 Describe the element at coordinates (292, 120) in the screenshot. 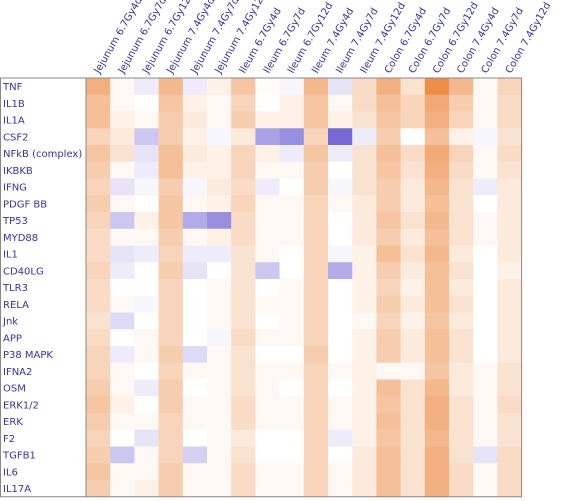

I see `heatmap-cell-il1a-ileum-6-7gy12d` at that location.